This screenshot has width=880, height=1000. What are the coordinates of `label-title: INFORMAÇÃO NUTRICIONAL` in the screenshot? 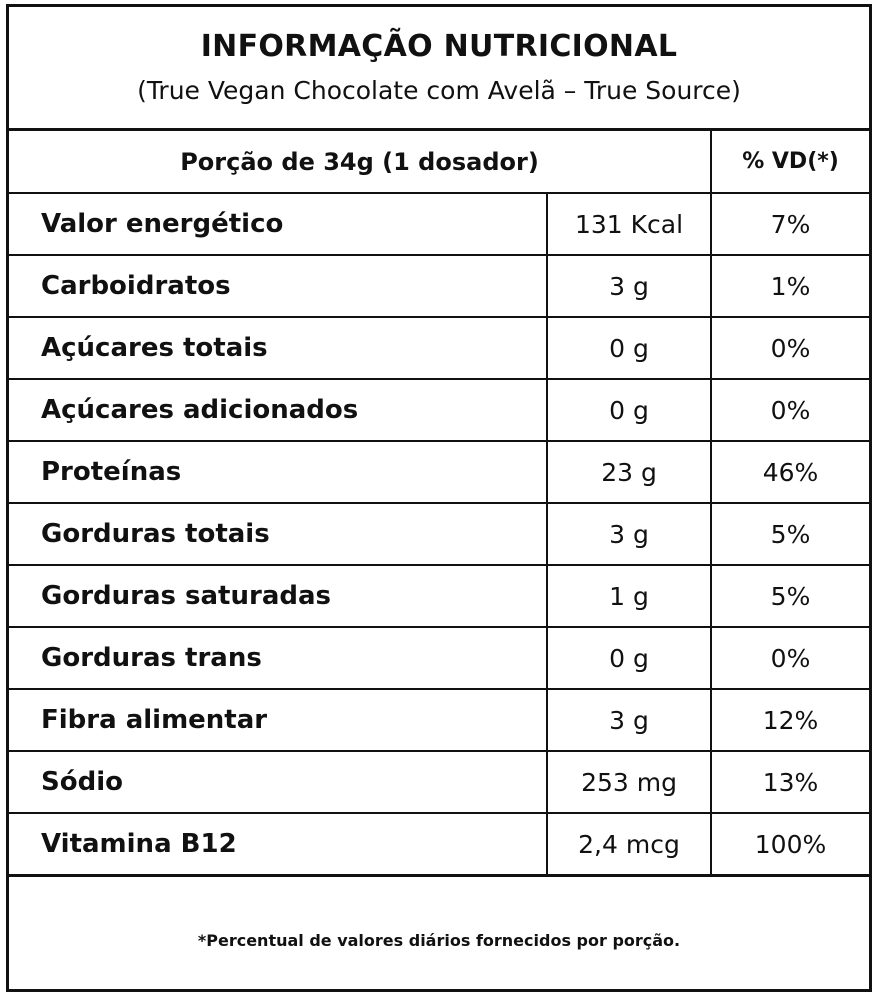 It's located at (439, 46).